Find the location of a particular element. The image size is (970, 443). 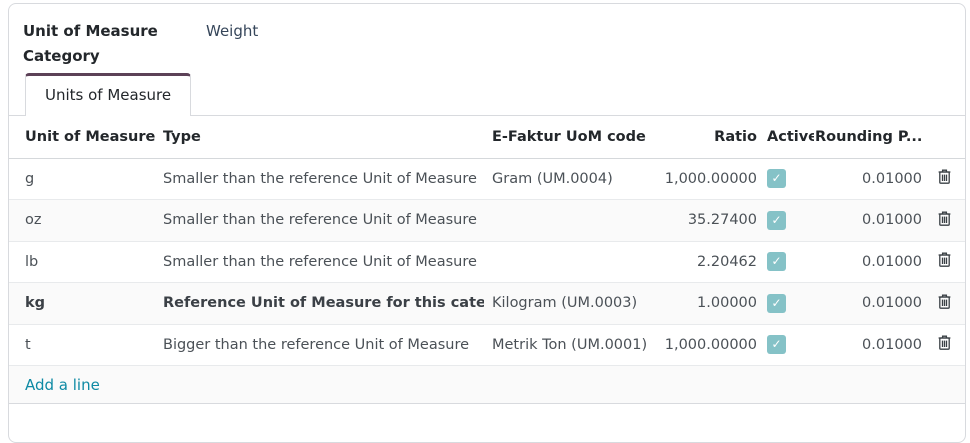

cell-unit-of-measure: oz is located at coordinates (33, 220).